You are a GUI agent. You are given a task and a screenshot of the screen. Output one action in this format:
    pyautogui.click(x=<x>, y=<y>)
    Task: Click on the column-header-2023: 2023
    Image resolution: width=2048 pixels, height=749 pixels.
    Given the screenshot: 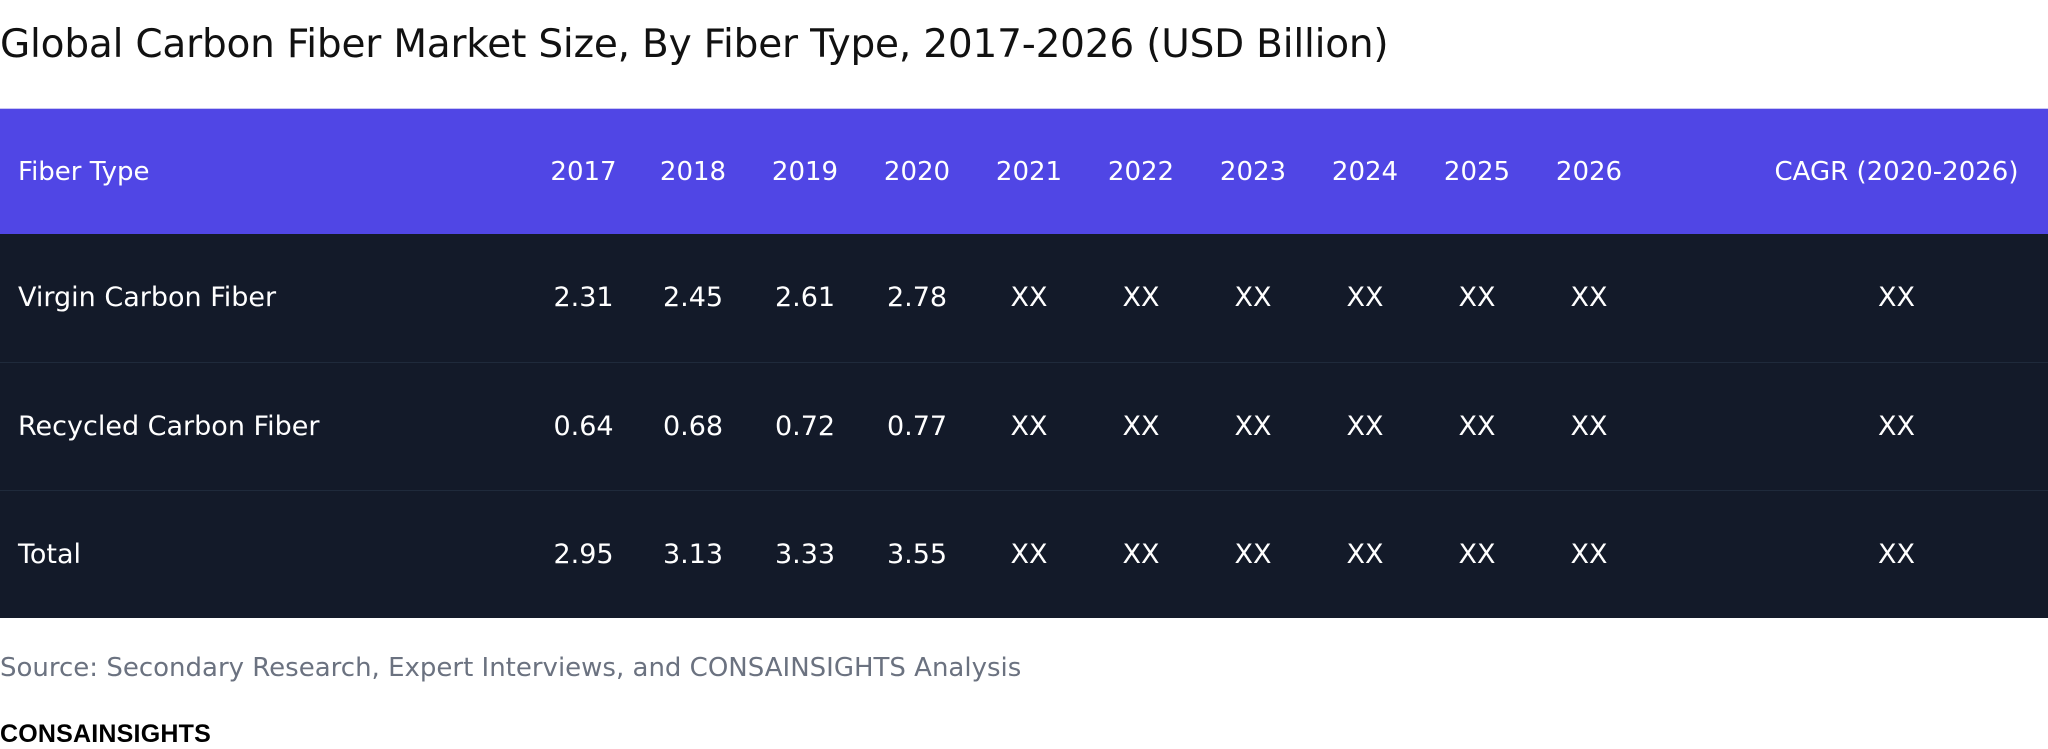 What is the action you would take?
    pyautogui.click(x=1253, y=171)
    